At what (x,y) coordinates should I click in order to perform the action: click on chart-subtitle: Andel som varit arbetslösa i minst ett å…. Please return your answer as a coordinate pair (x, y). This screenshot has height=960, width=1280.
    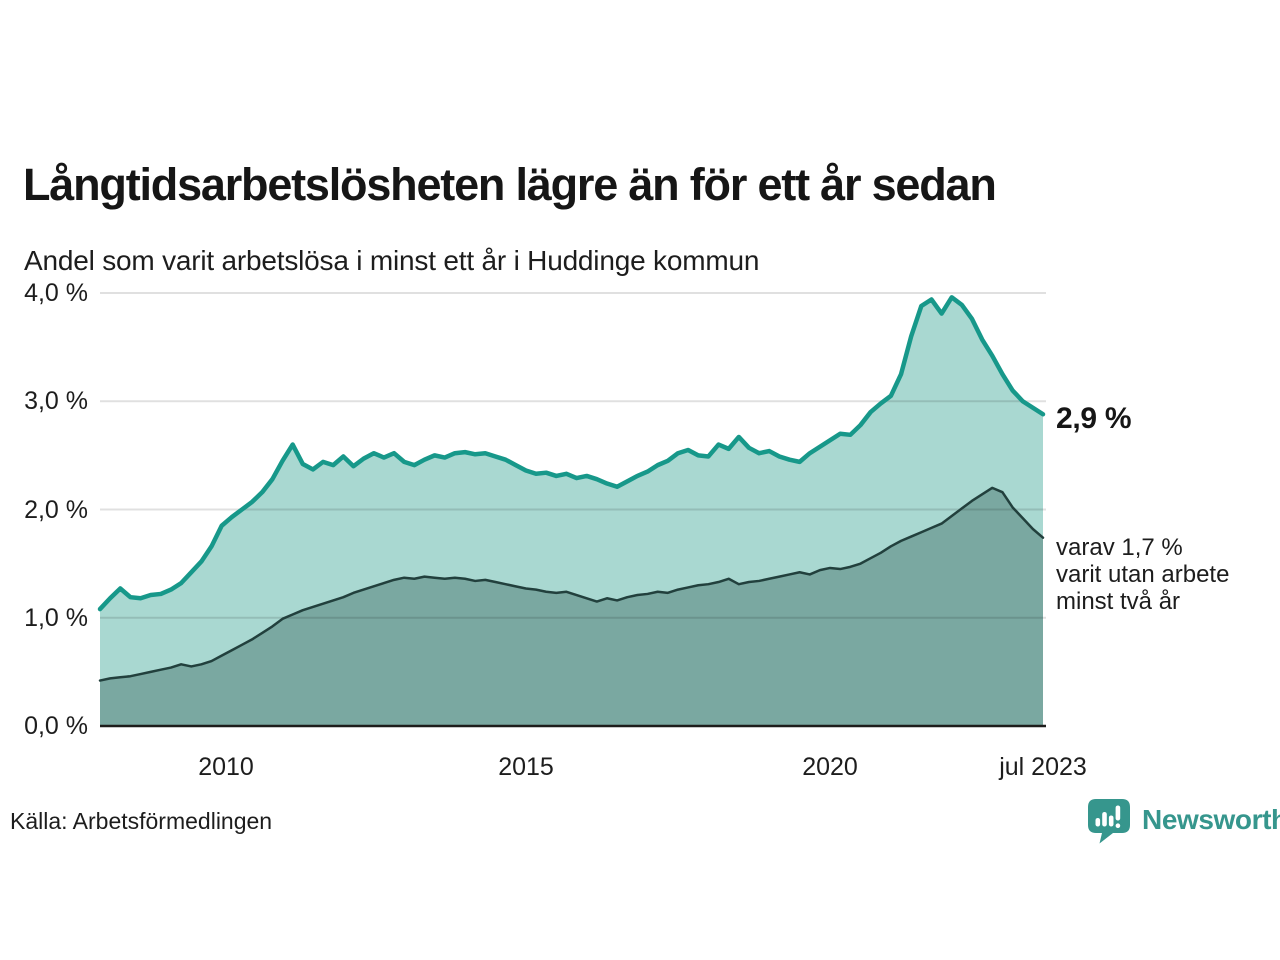
    Looking at the image, I should click on (392, 260).